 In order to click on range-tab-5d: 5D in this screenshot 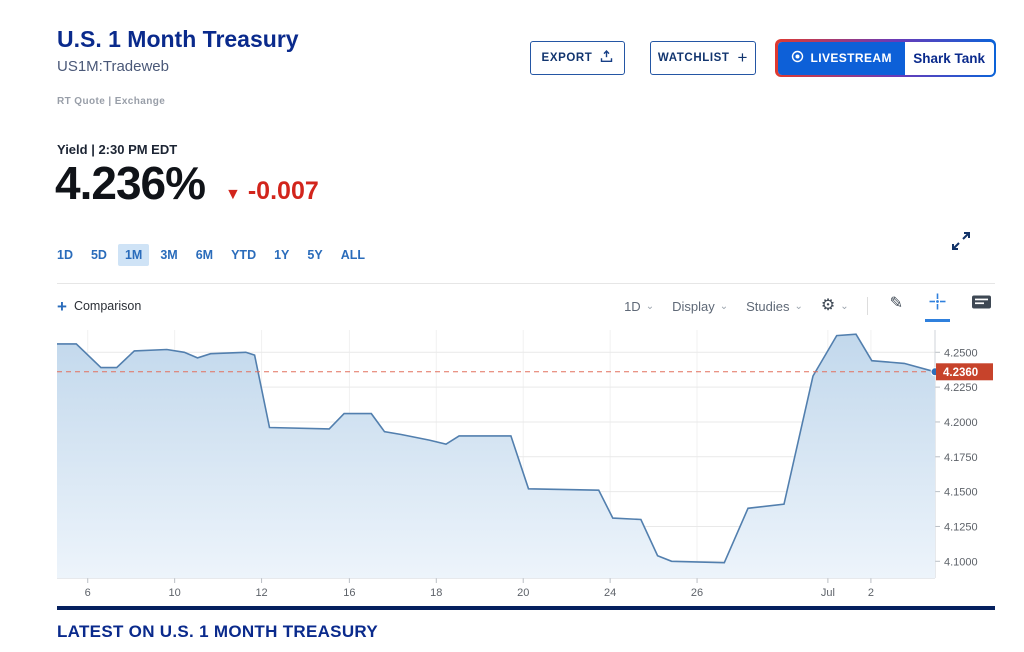, I will do `click(98, 255)`.